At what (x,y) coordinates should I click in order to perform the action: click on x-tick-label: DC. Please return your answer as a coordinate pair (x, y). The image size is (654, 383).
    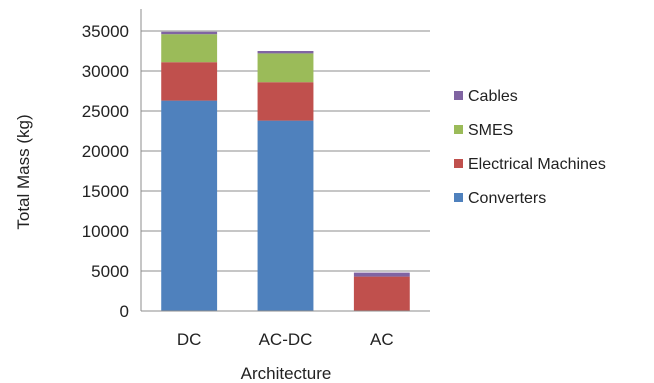
    Looking at the image, I should click on (189, 339).